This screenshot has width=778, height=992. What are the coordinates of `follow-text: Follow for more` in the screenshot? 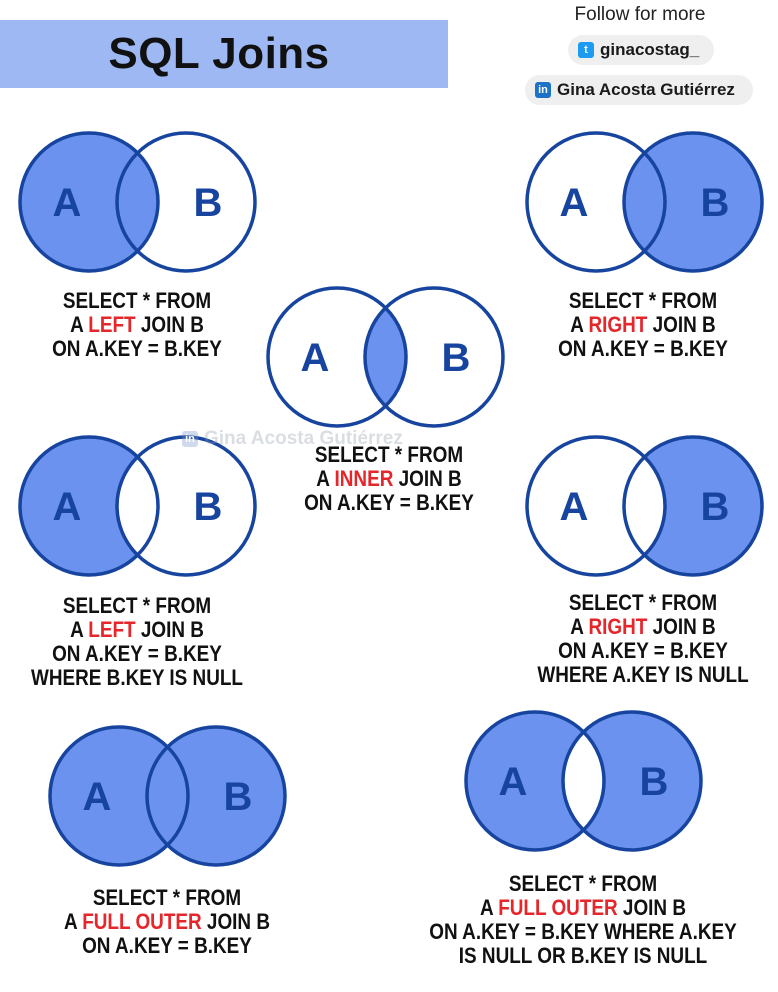 It's located at (640, 14).